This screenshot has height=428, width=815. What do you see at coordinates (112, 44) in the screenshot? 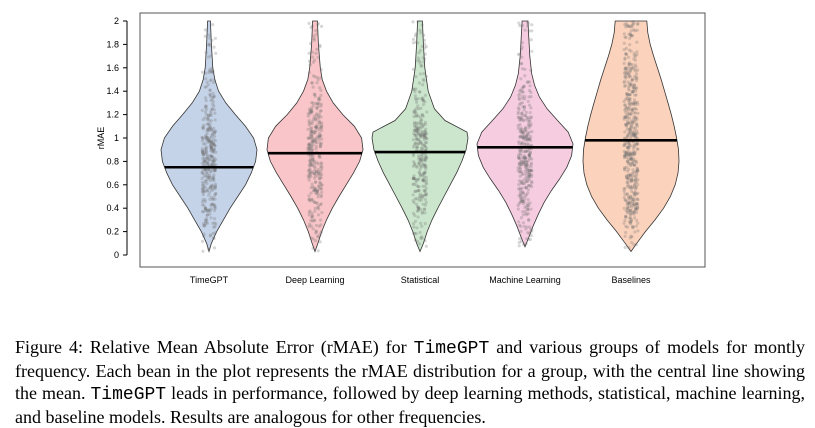
I see `y-tick-label: 1.8` at bounding box center [112, 44].